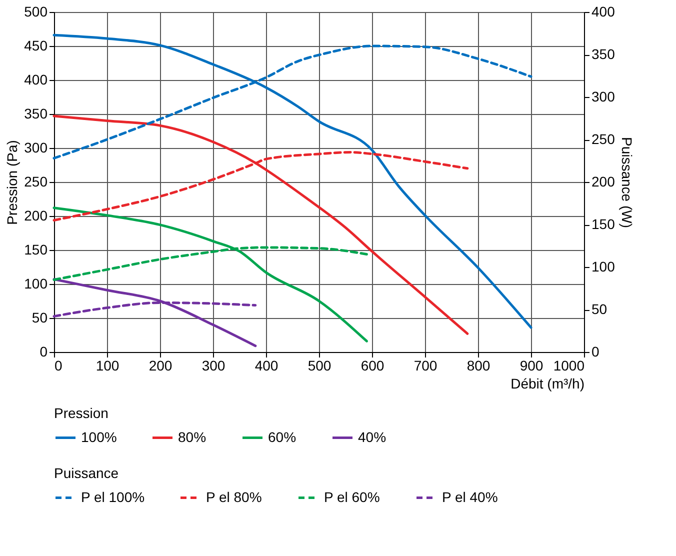 The height and width of the screenshot is (556, 676). What do you see at coordinates (604, 54) in the screenshot?
I see `y2-tick-label: 350` at bounding box center [604, 54].